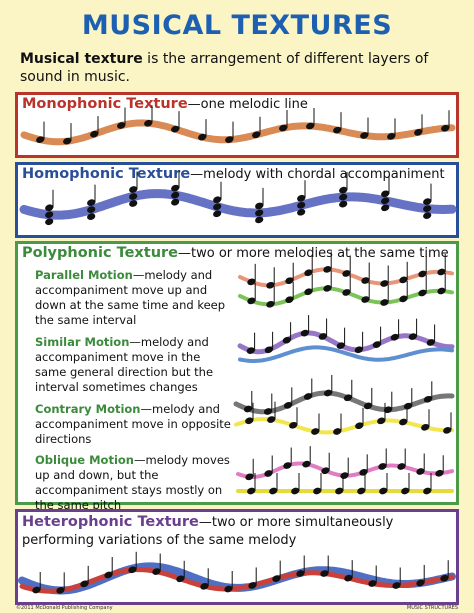 This screenshot has width=474, height=613. I want to click on title: MUSICAL TEXTURES, so click(237, 25).